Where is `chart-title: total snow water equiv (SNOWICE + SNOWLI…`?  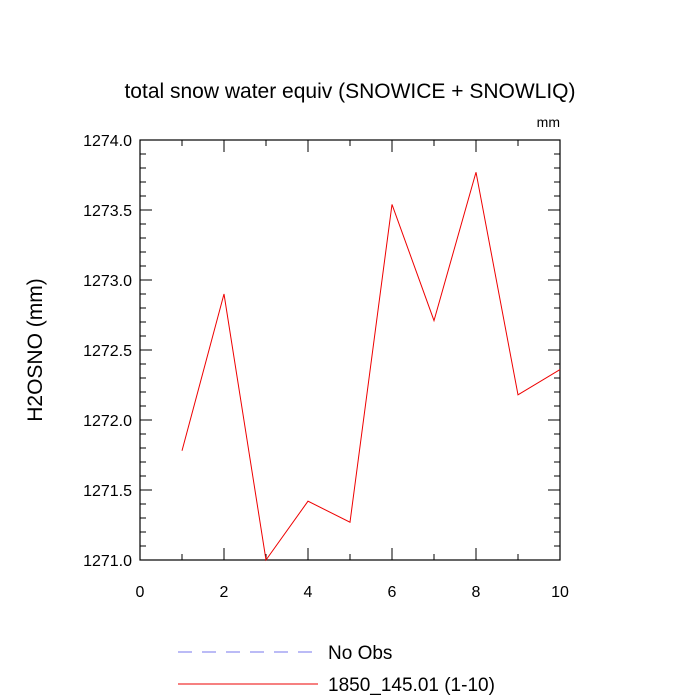 chart-title: total snow water equiv (SNOWICE + SNOWLI… is located at coordinates (349, 91).